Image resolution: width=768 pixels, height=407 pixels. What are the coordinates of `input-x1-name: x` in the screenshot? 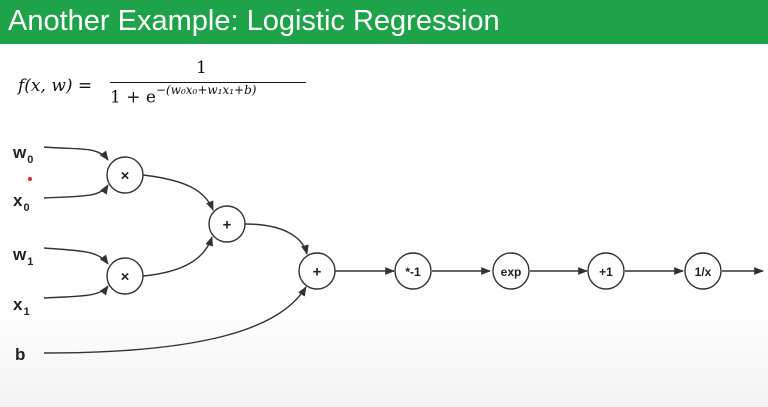 It's located at (18, 304).